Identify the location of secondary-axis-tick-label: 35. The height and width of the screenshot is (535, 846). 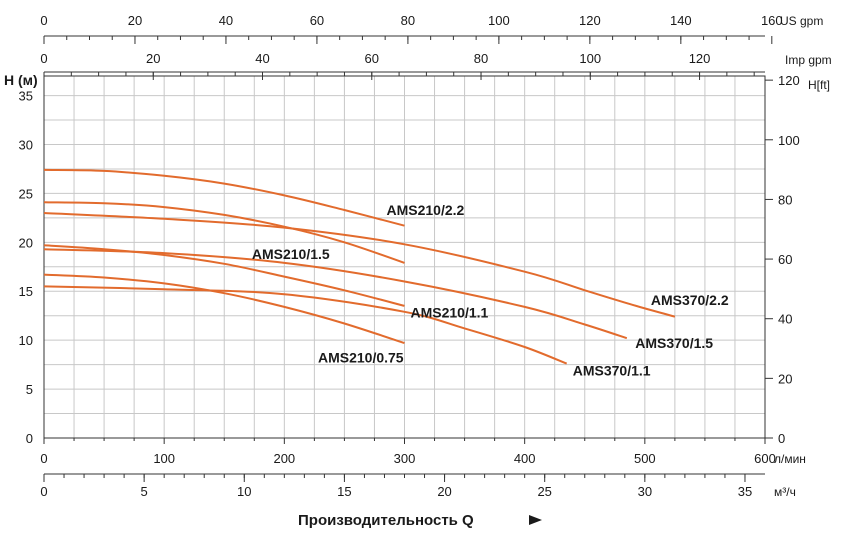
(745, 491).